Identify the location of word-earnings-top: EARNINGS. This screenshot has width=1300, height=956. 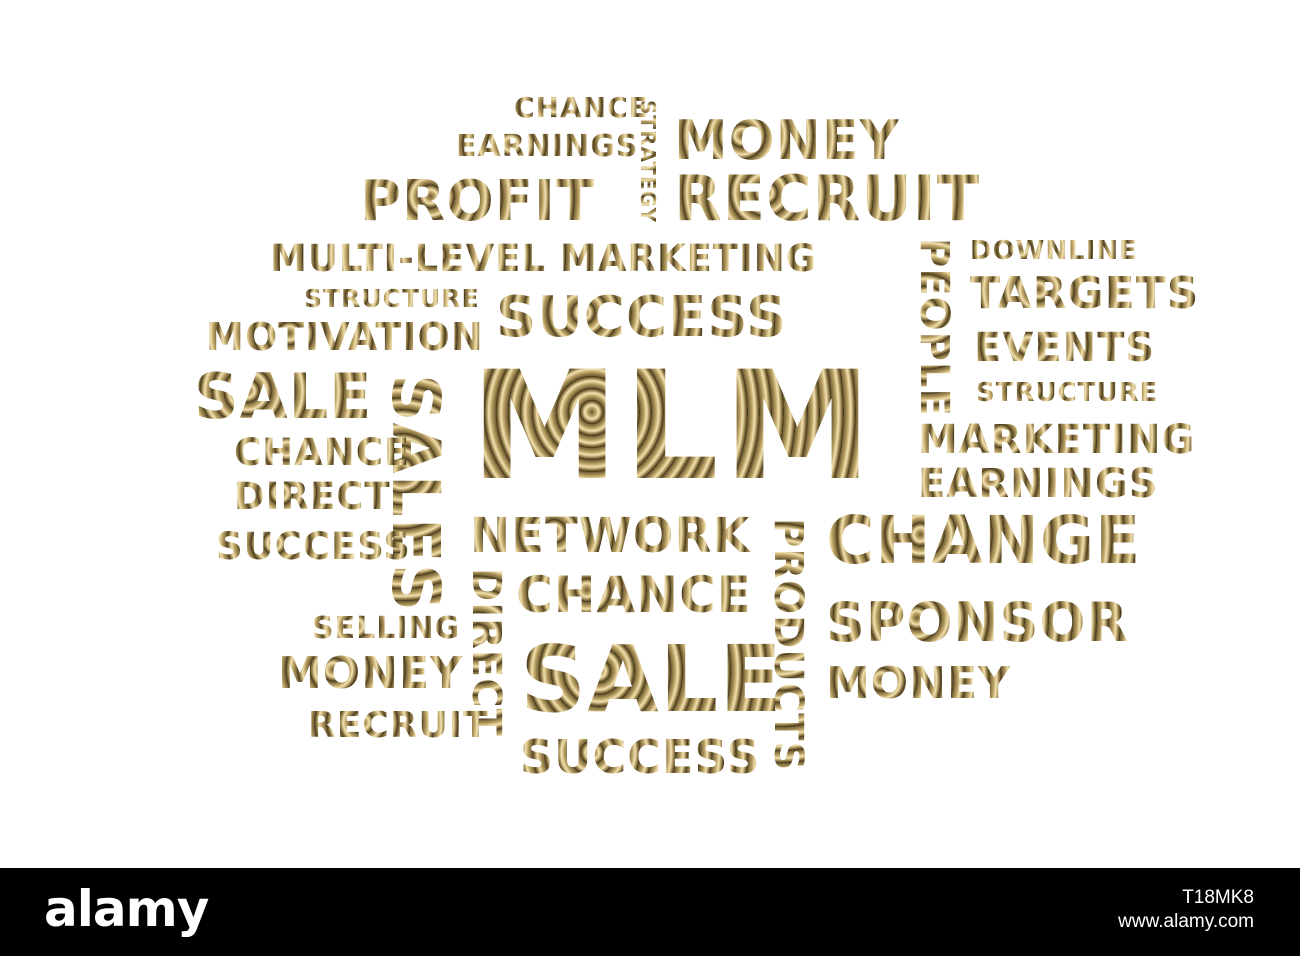
(547, 146).